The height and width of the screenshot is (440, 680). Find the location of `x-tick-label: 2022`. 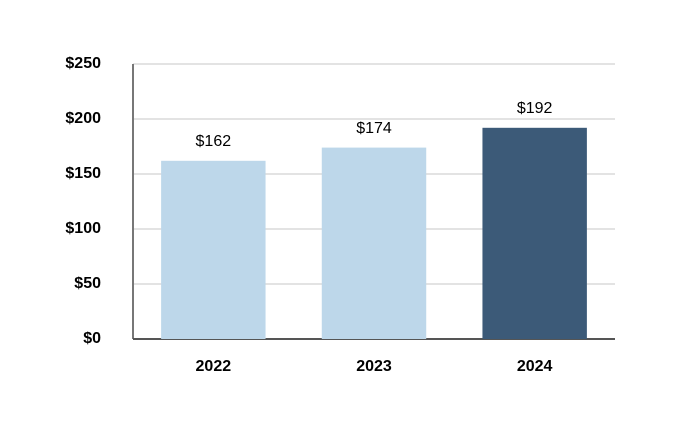

x-tick-label: 2022 is located at coordinates (214, 366).